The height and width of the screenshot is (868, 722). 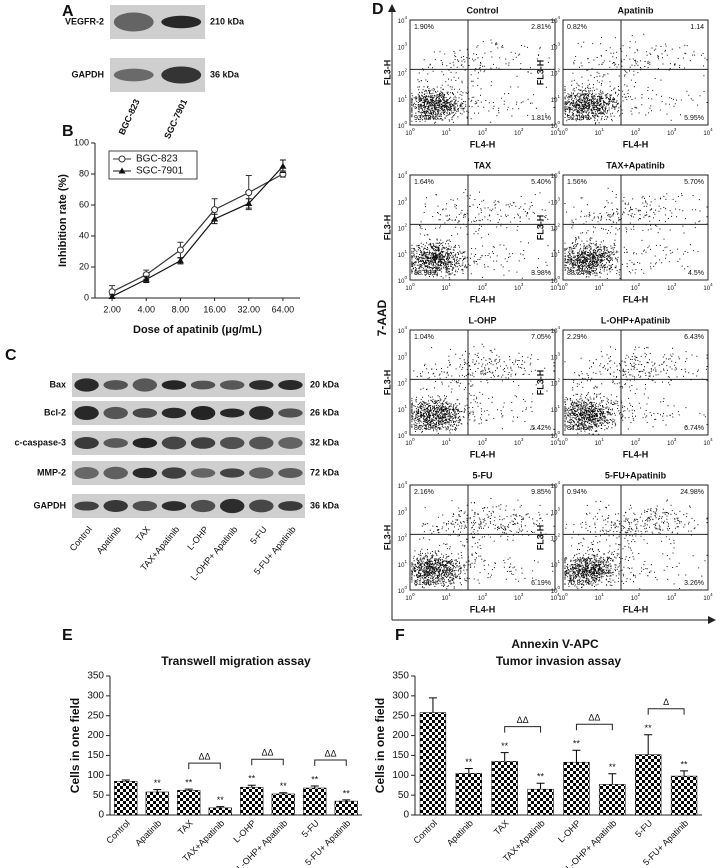 I want to click on quadrant-value: 3.98%, so click(x=541, y=273).